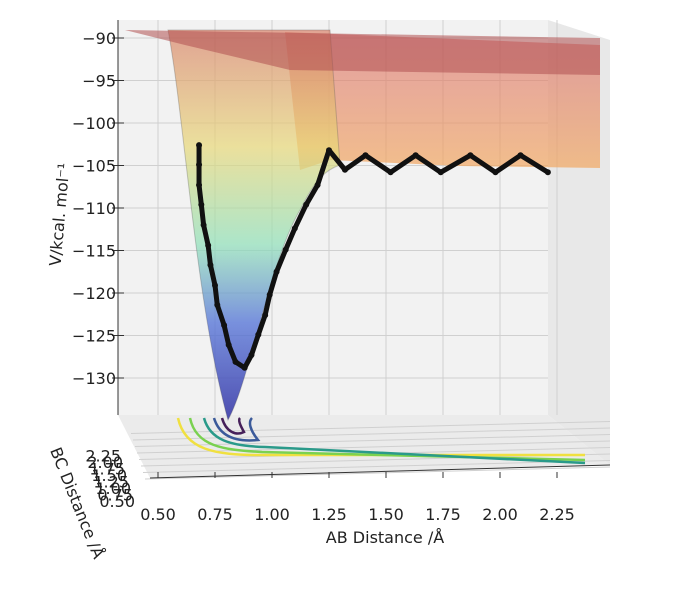 Image resolution: width=675 pixels, height=604 pixels. Describe the element at coordinates (94, 336) in the screenshot. I see `z-tick-label: −125` at that location.